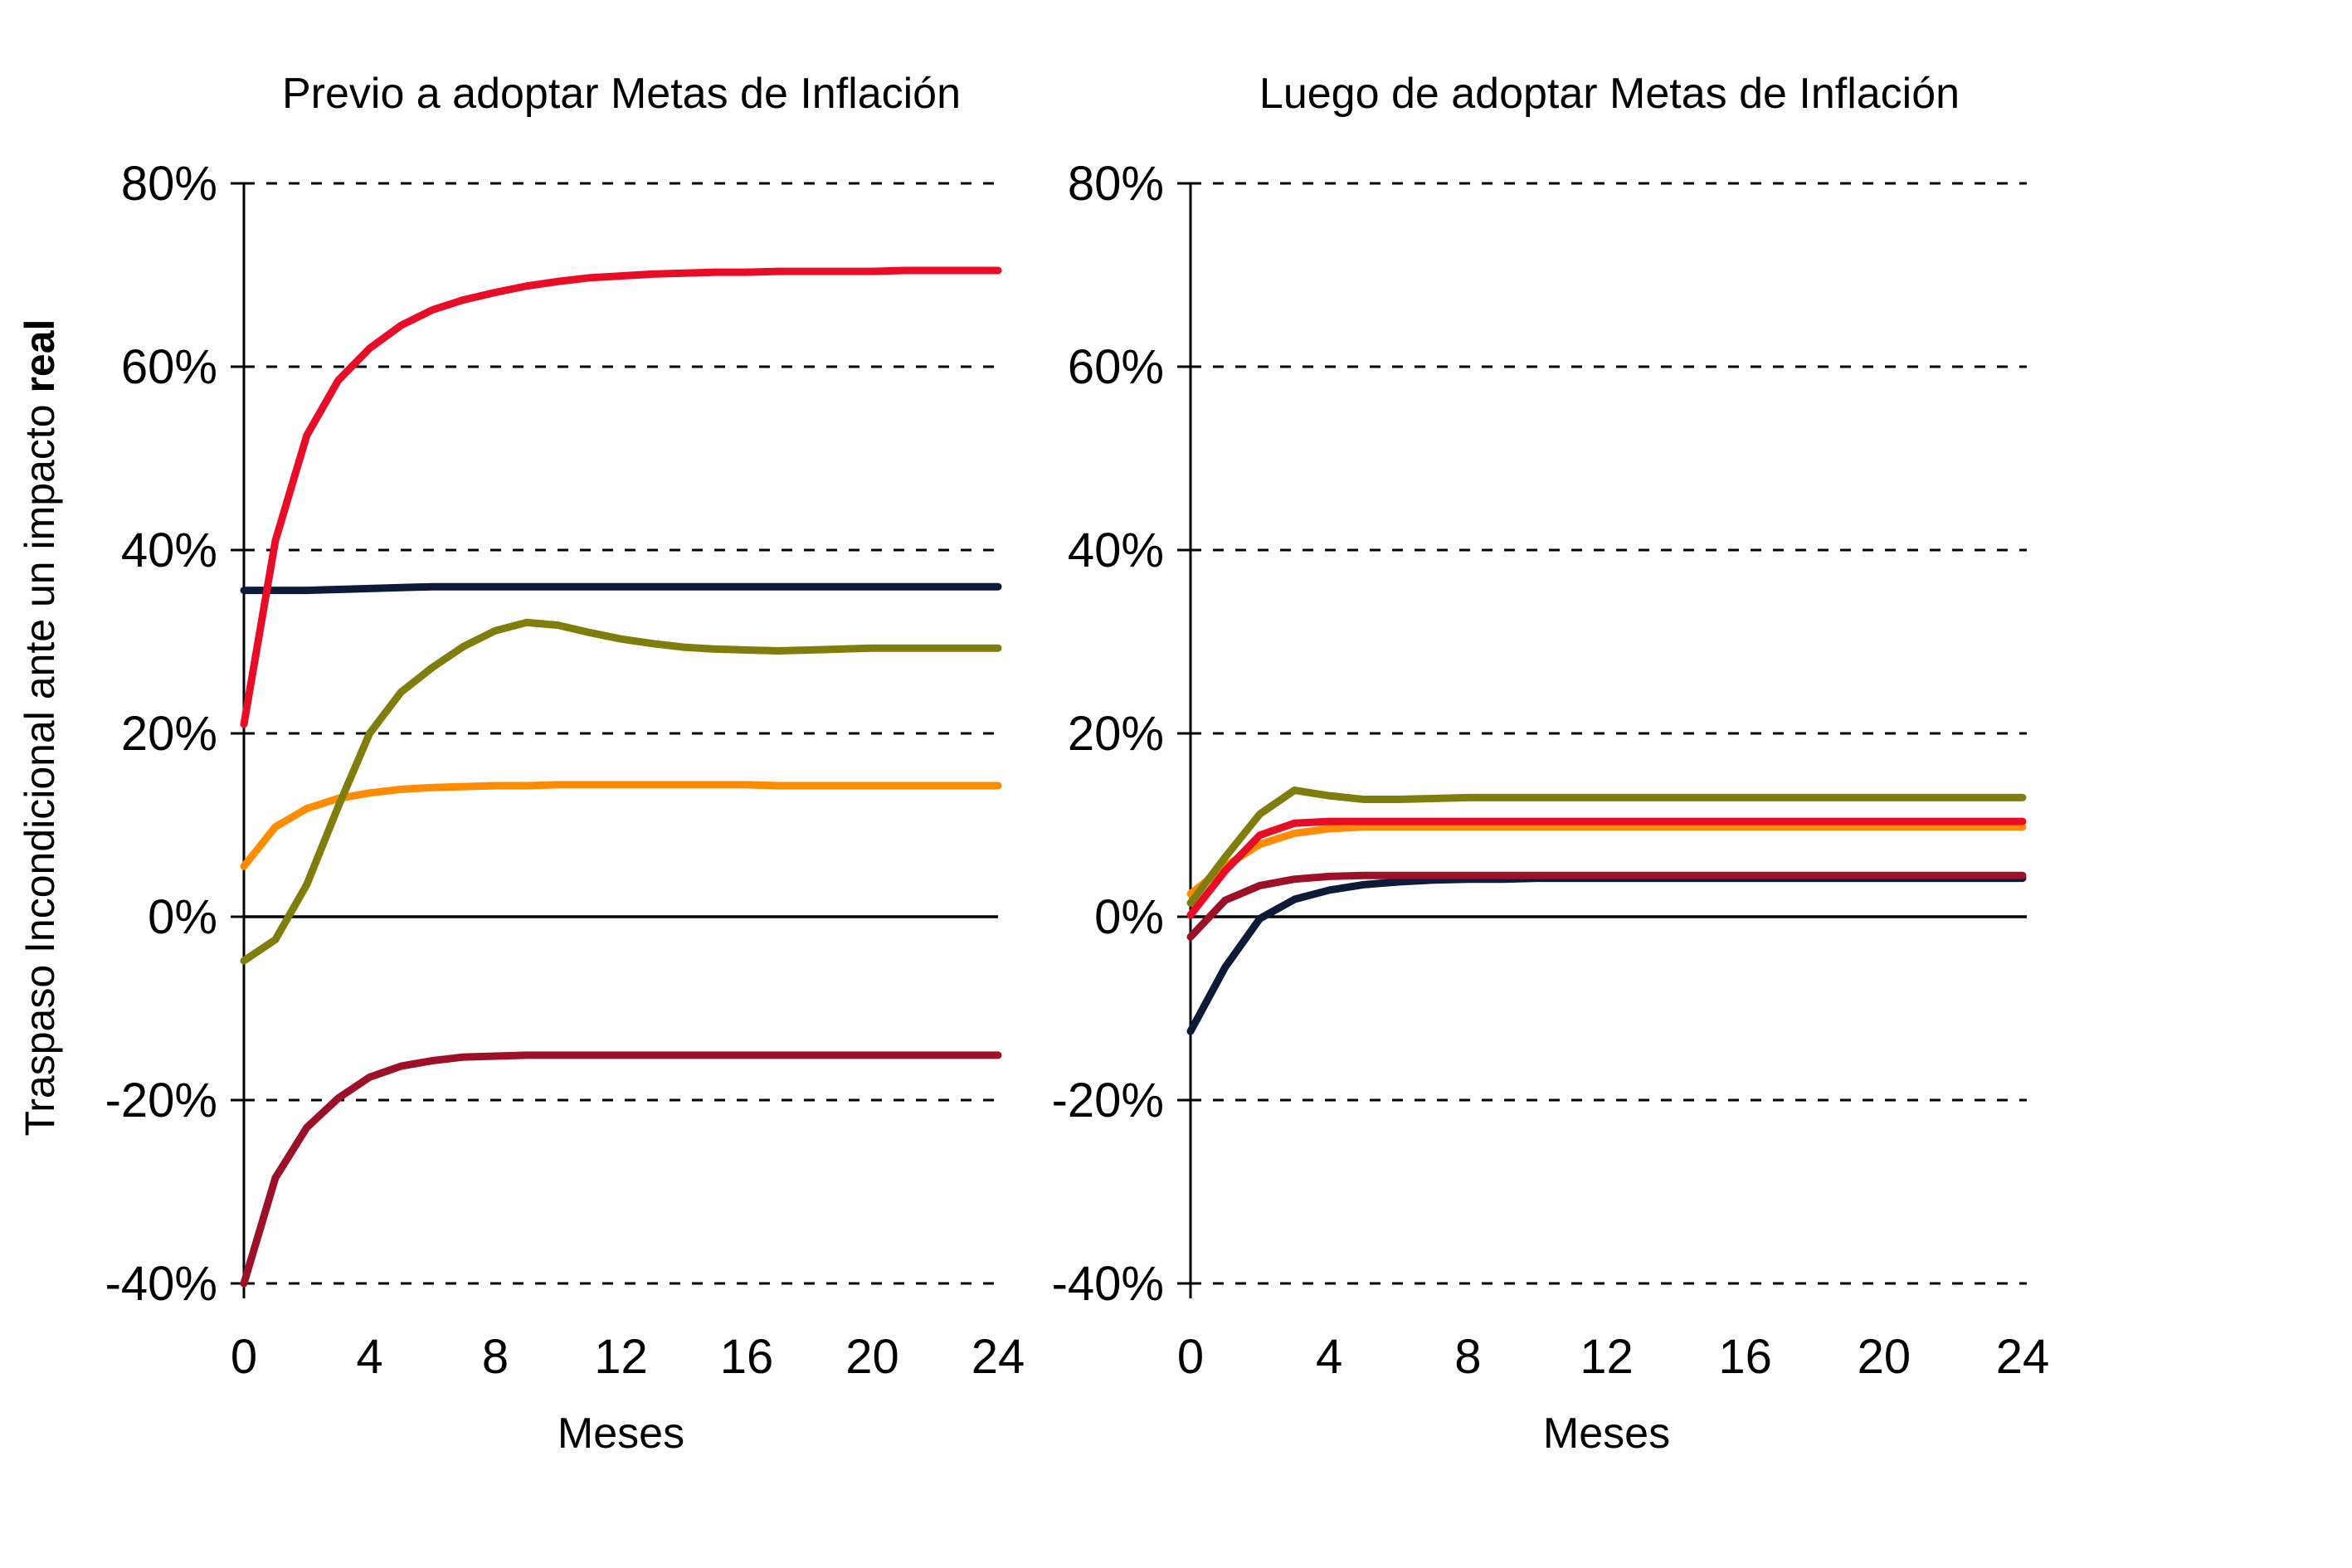 Image resolution: width=2352 pixels, height=1568 pixels. What do you see at coordinates (1609, 94) in the screenshot?
I see `right-chart-title: Luego de adoptar Metas de Inflación` at bounding box center [1609, 94].